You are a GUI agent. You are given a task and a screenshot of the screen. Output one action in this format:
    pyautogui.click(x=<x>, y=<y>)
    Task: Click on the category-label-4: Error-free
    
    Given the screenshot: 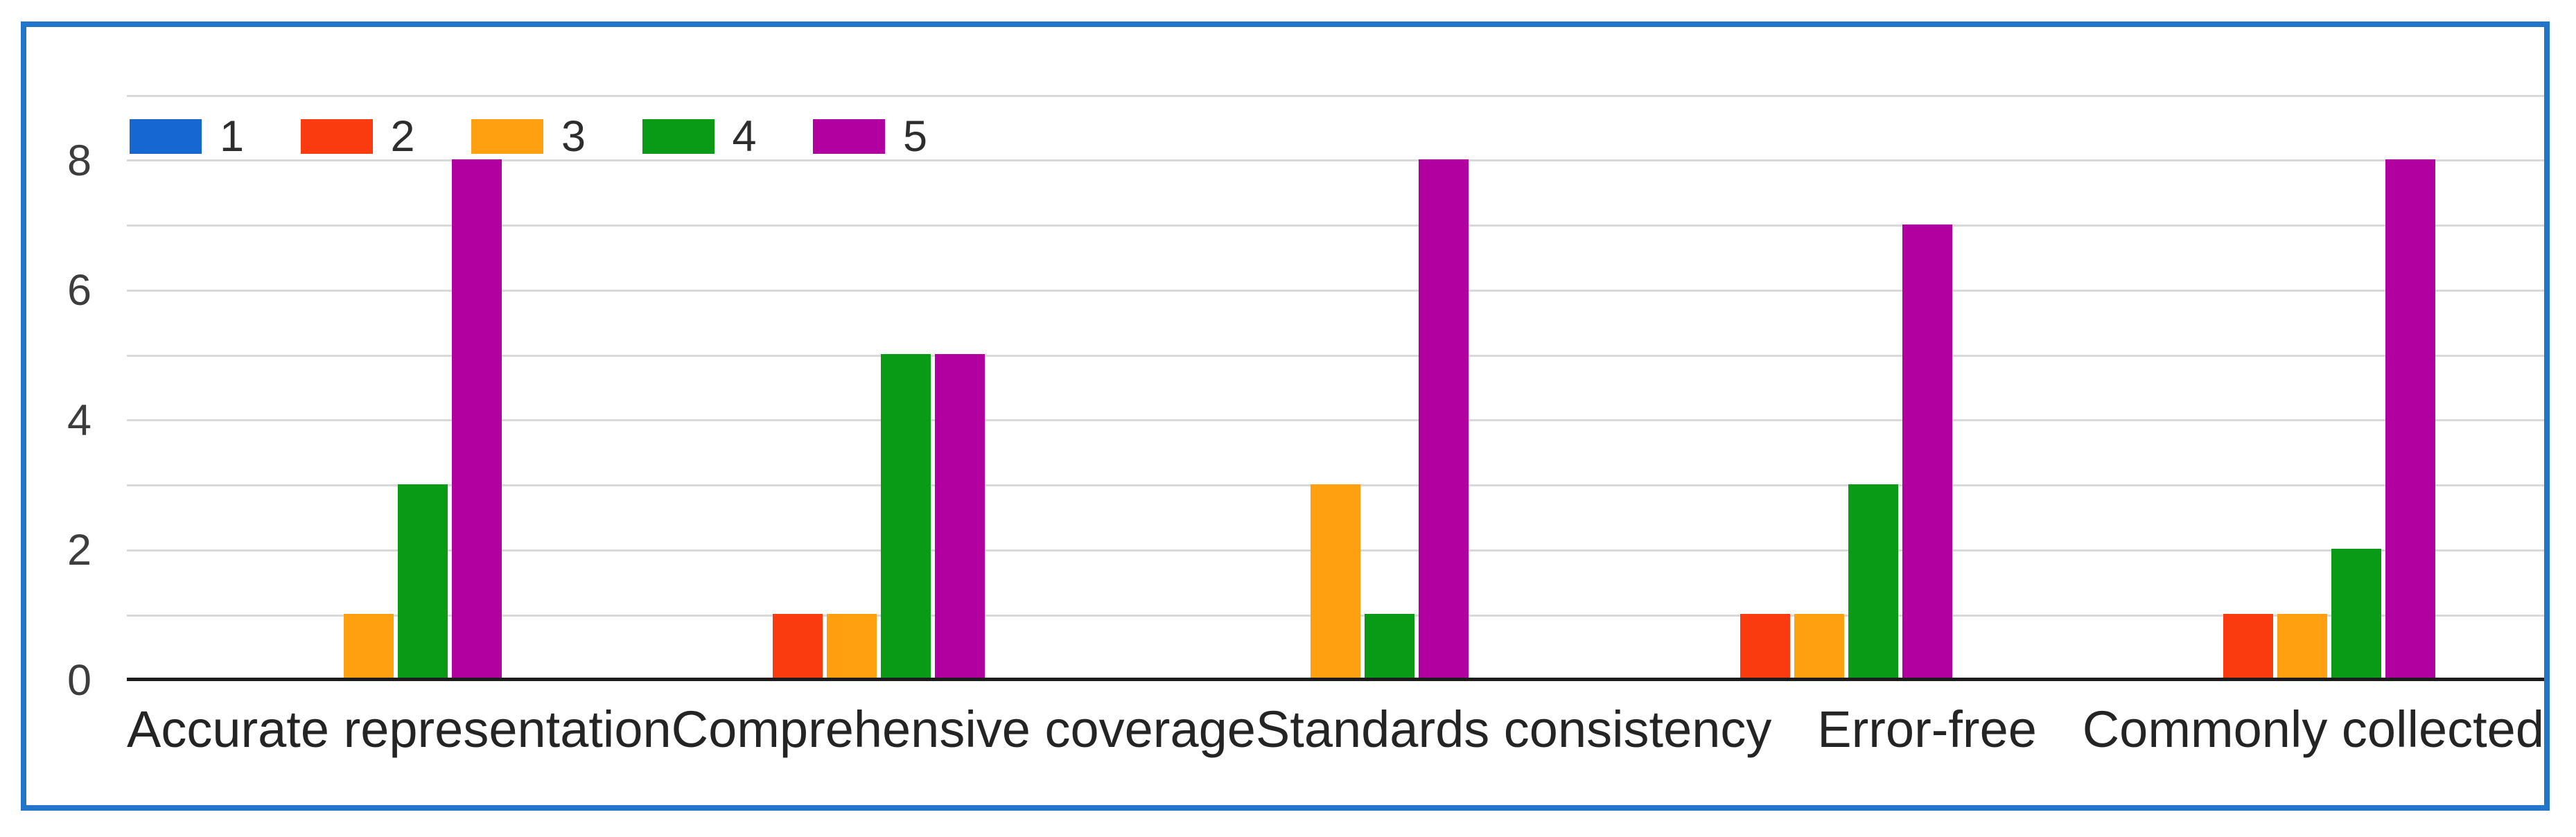 What is the action you would take?
    pyautogui.click(x=1927, y=729)
    